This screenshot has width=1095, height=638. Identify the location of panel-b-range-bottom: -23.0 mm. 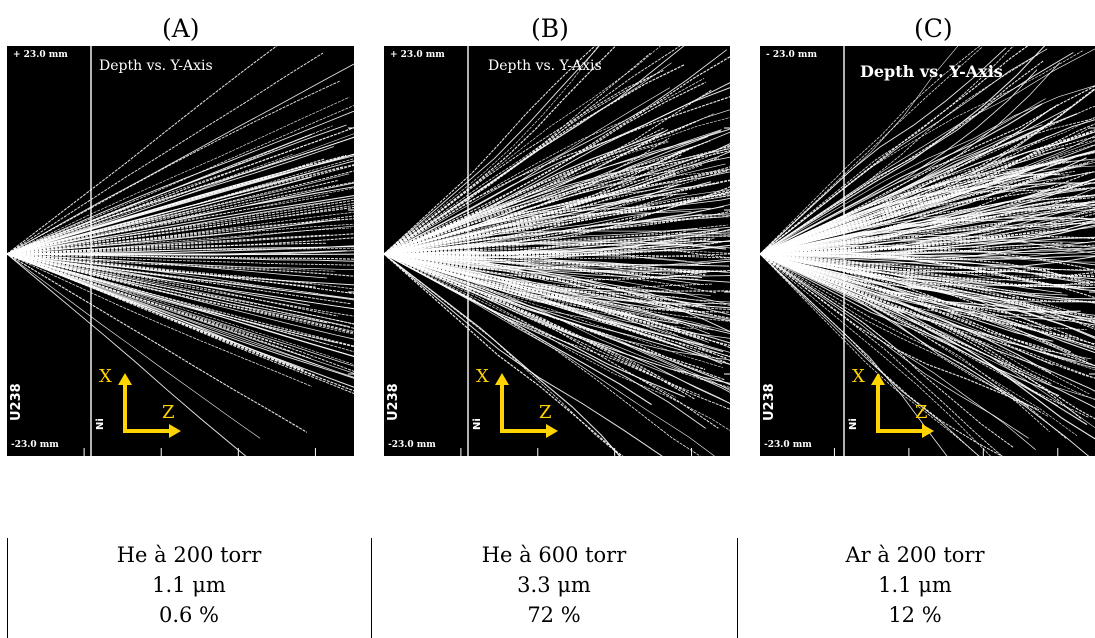
(412, 445).